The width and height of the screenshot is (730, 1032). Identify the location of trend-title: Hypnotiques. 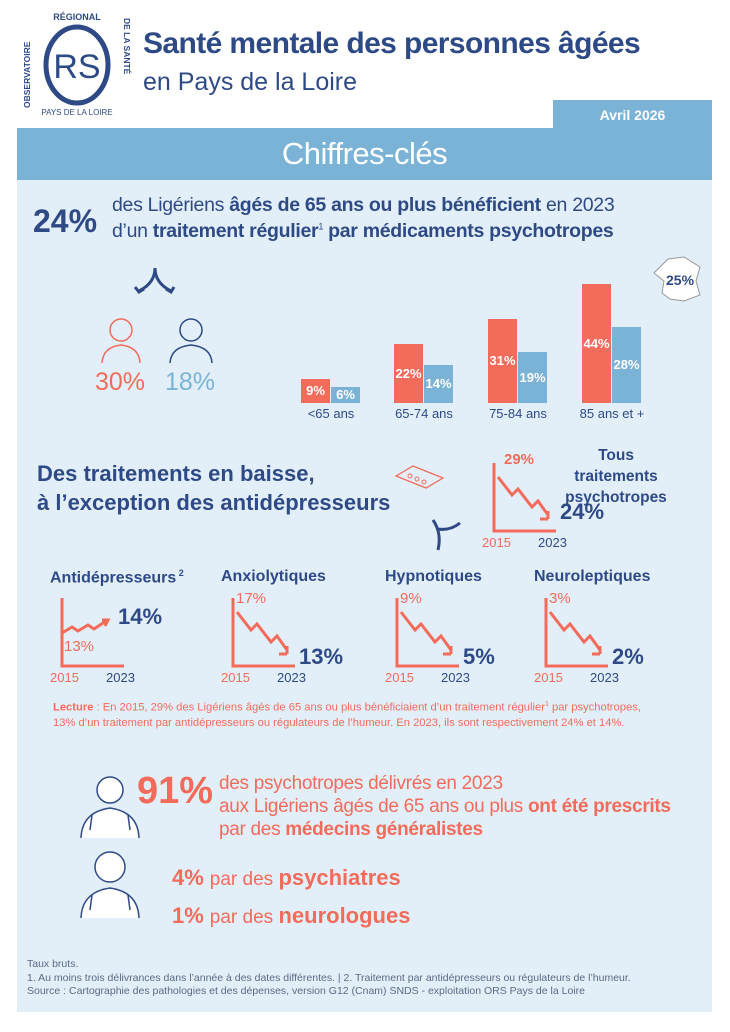
(433, 576).